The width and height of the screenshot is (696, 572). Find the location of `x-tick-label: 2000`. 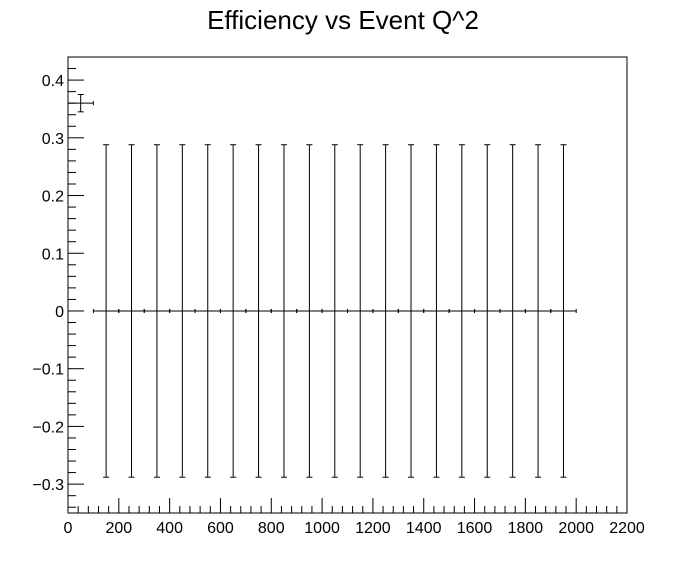

x-tick-label: 2000 is located at coordinates (576, 528).